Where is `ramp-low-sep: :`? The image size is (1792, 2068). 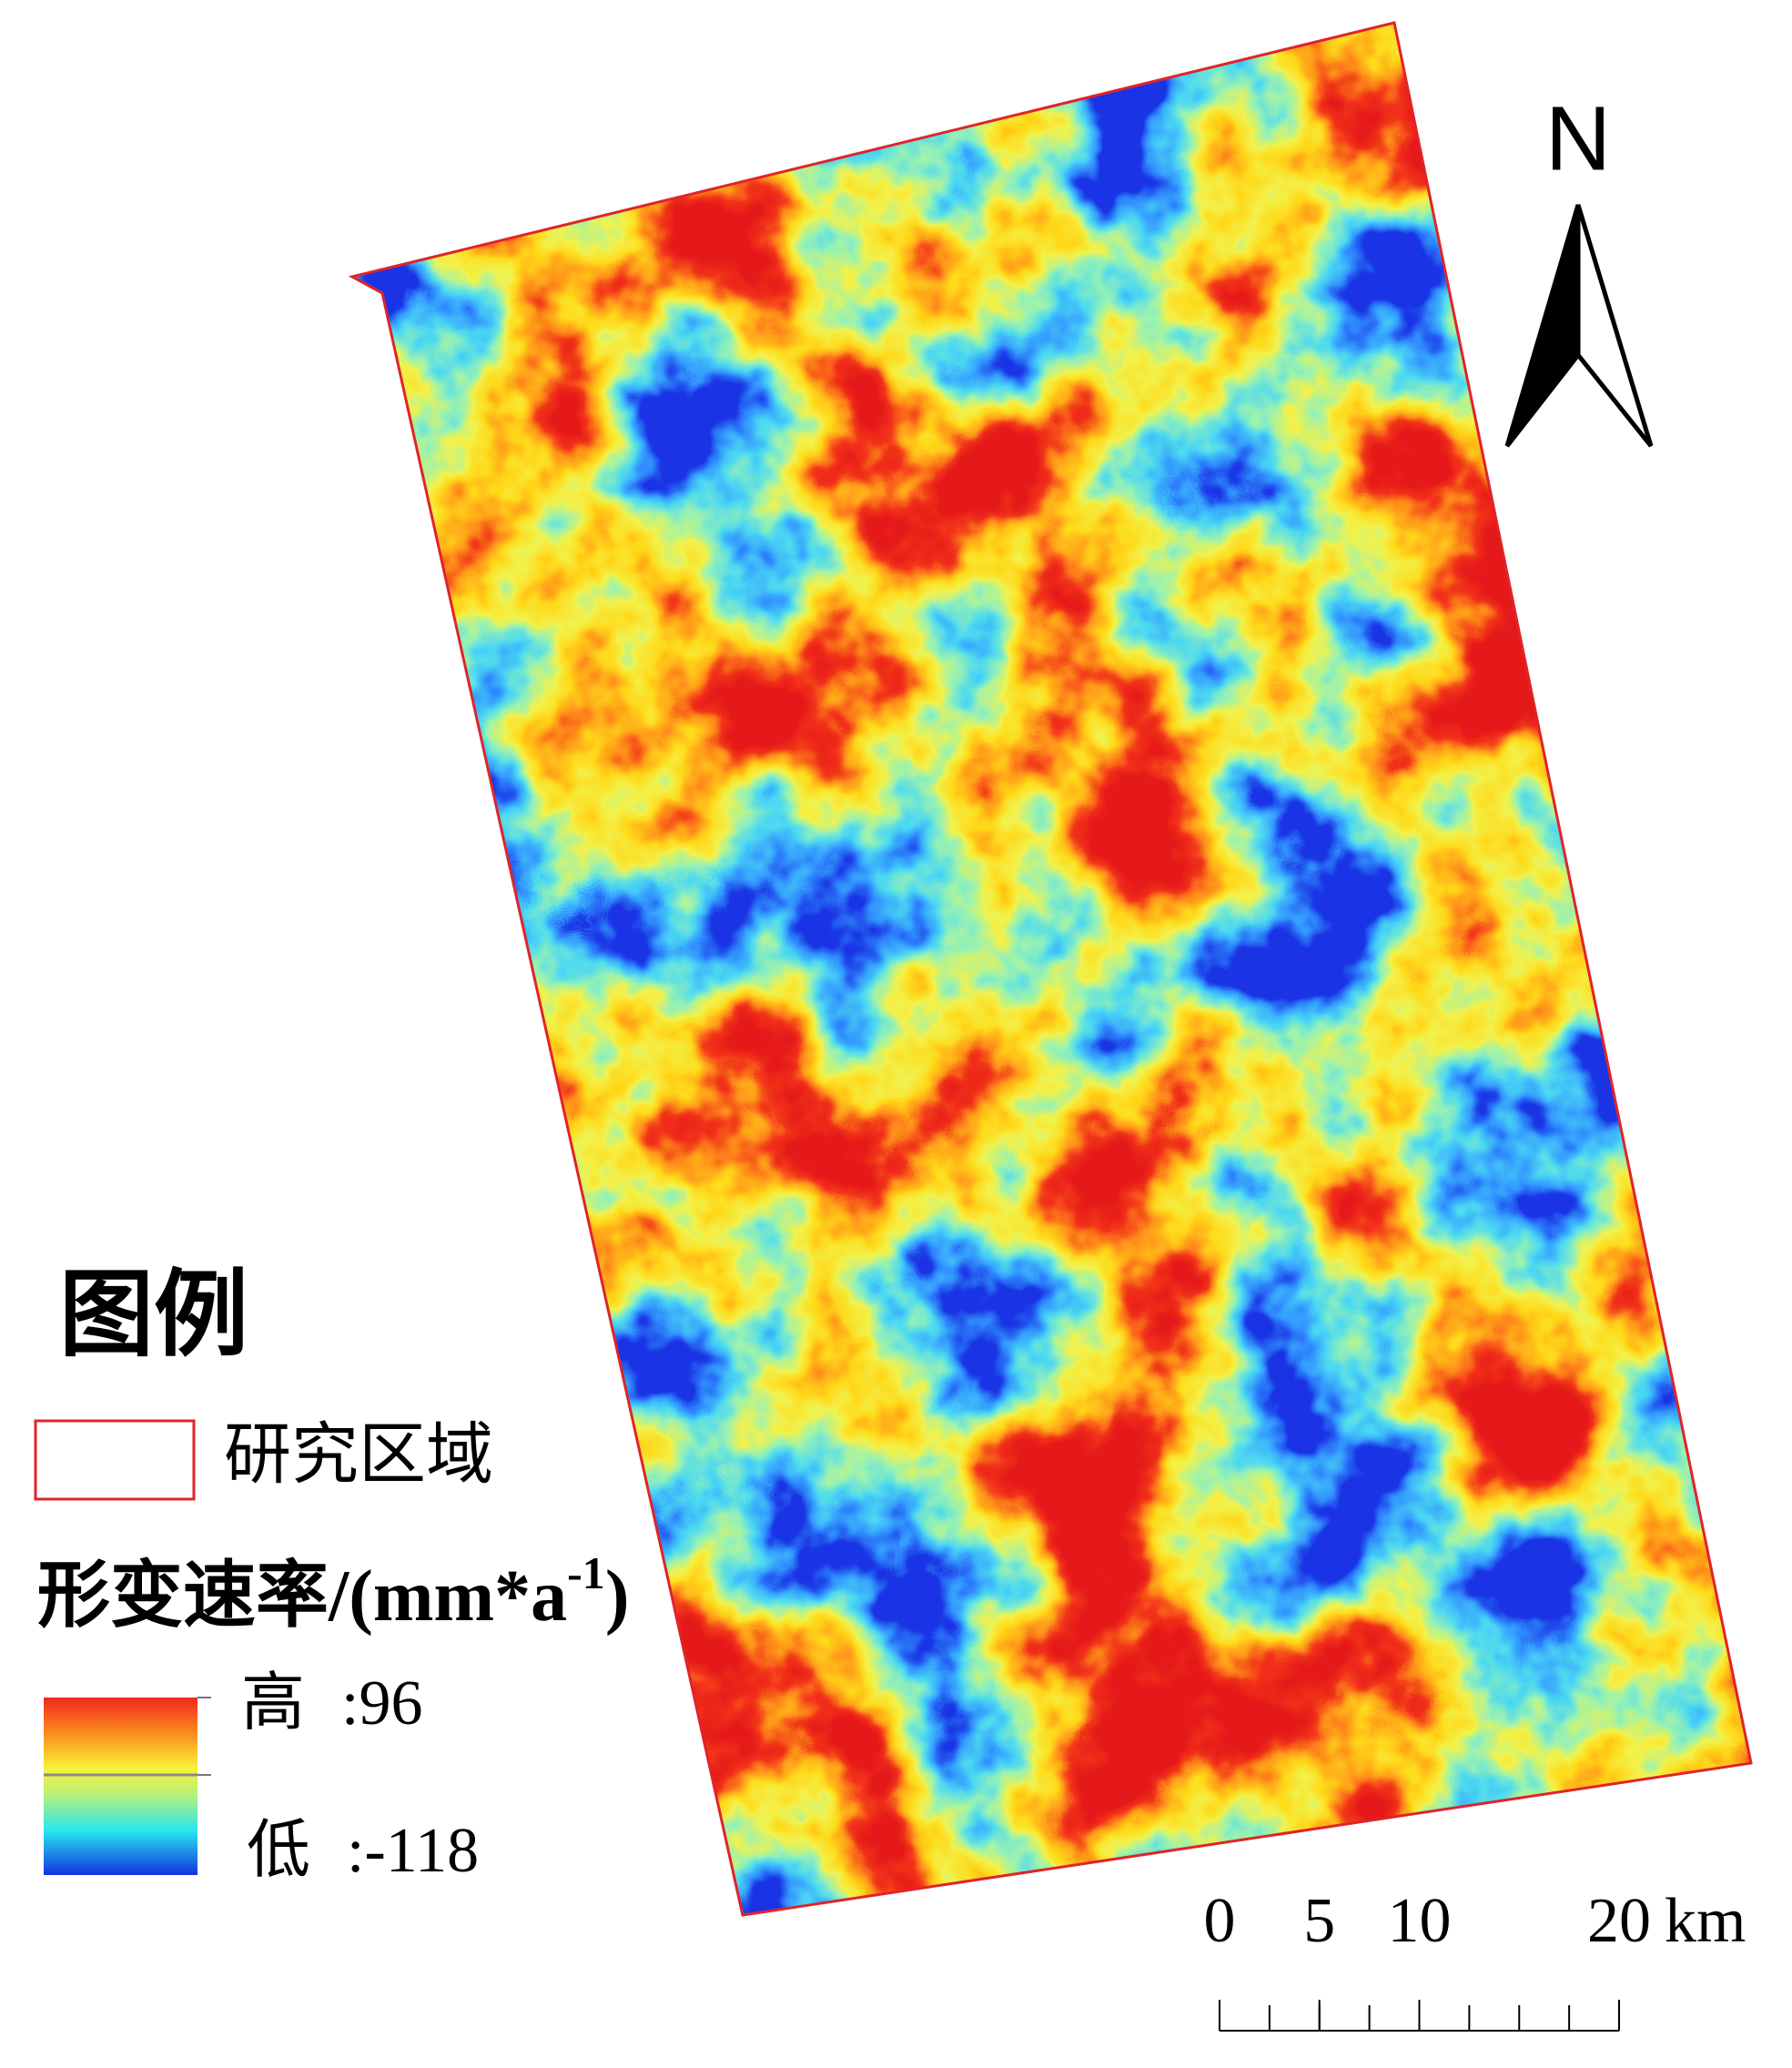 ramp-low-sep: : is located at coordinates (355, 1851).